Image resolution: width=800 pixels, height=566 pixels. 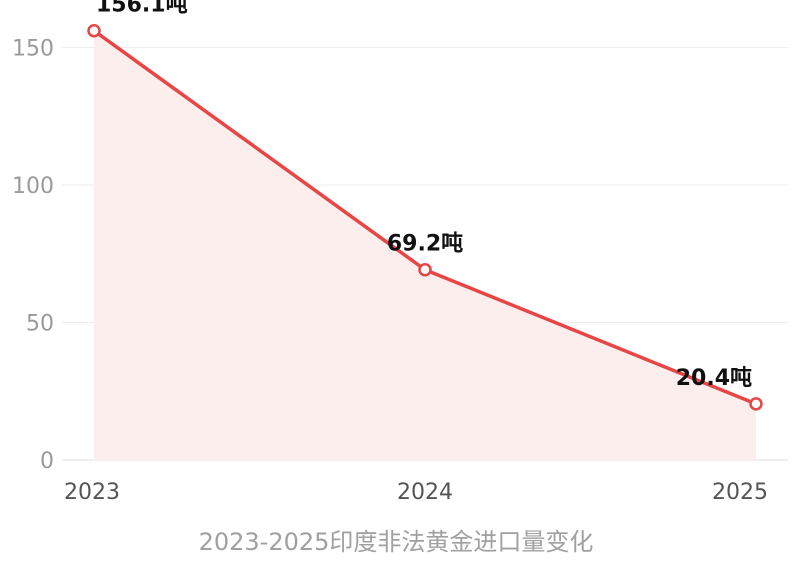 I want to click on x-axis-ticks: 2023 2024 2025, so click(x=416, y=492).